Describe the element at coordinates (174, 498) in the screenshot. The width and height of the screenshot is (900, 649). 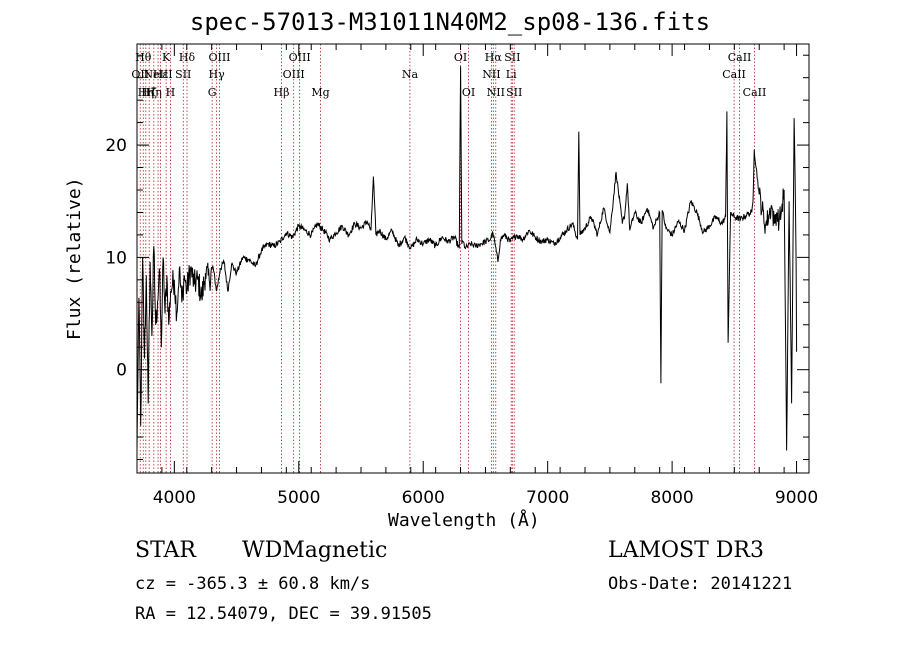
I see `x-tick-label: 4000` at that location.